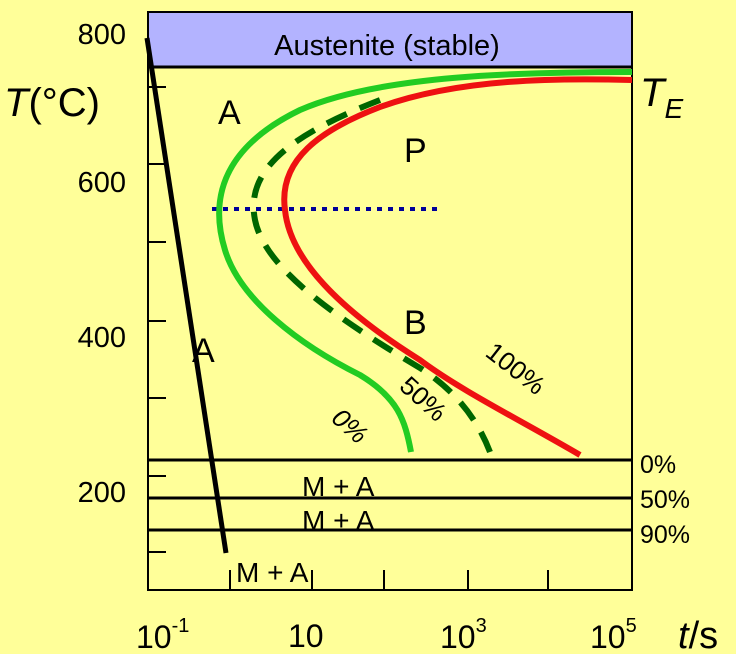 The height and width of the screenshot is (654, 736). Describe the element at coordinates (338, 520) in the screenshot. I see `region-label-ma-2: M + A` at that location.